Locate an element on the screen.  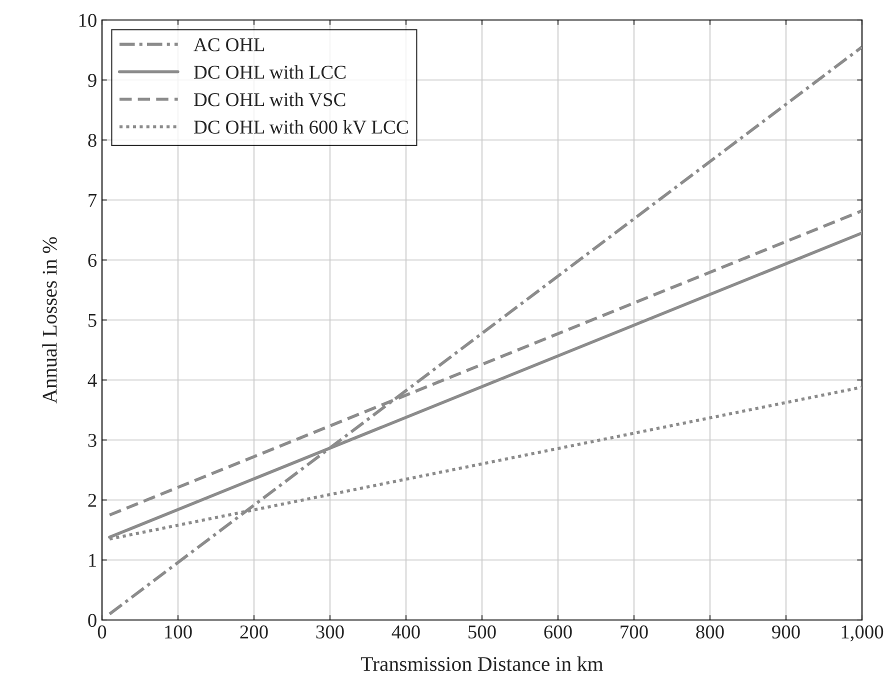
y-tick-label: 3 is located at coordinates (92, 440).